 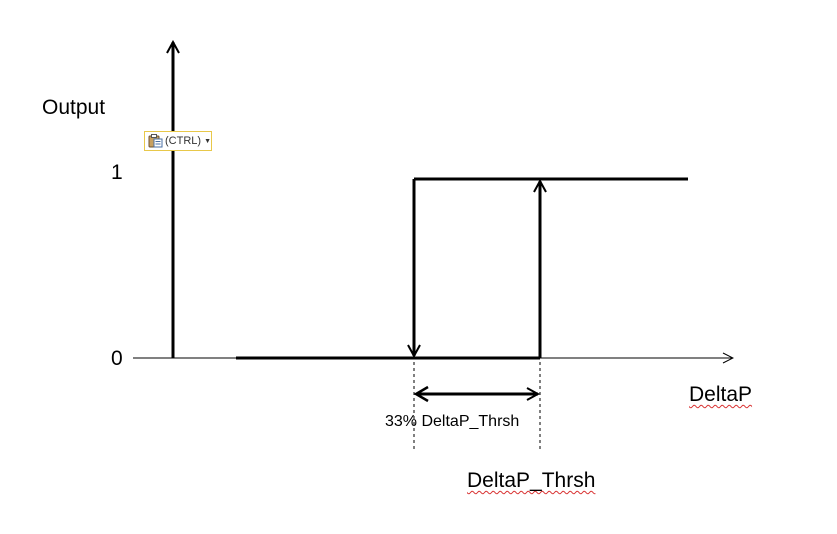 What do you see at coordinates (117, 358) in the screenshot?
I see `y-tick-label-0: 0` at bounding box center [117, 358].